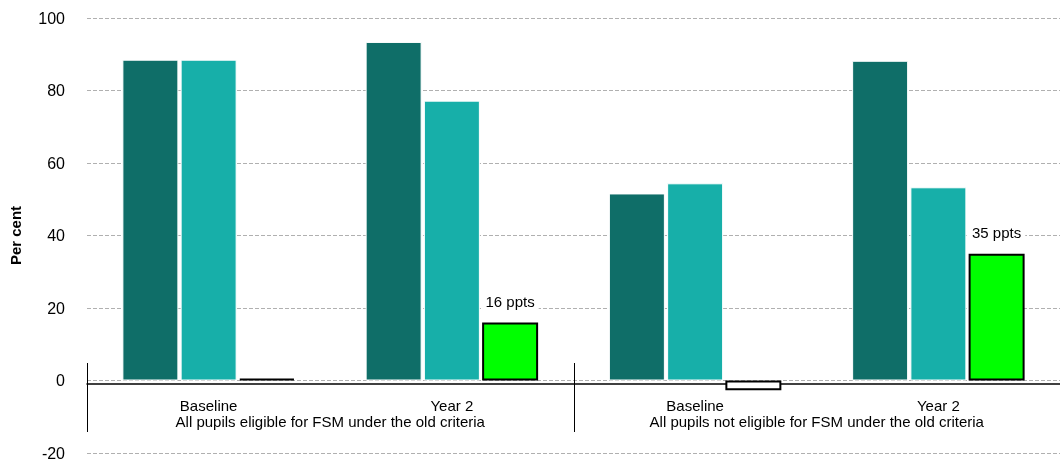 The height and width of the screenshot is (461, 1060). I want to click on data-label: 16 ppts, so click(510, 301).